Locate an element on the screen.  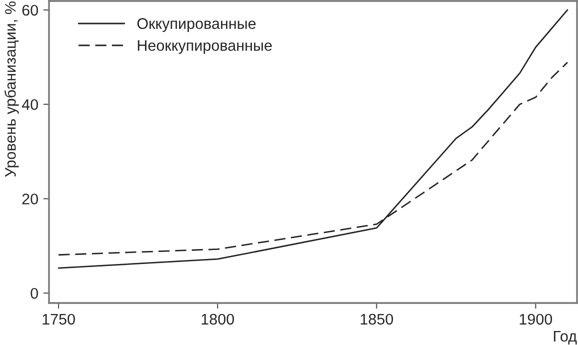
y-tick-label: 20 is located at coordinates (30, 199).